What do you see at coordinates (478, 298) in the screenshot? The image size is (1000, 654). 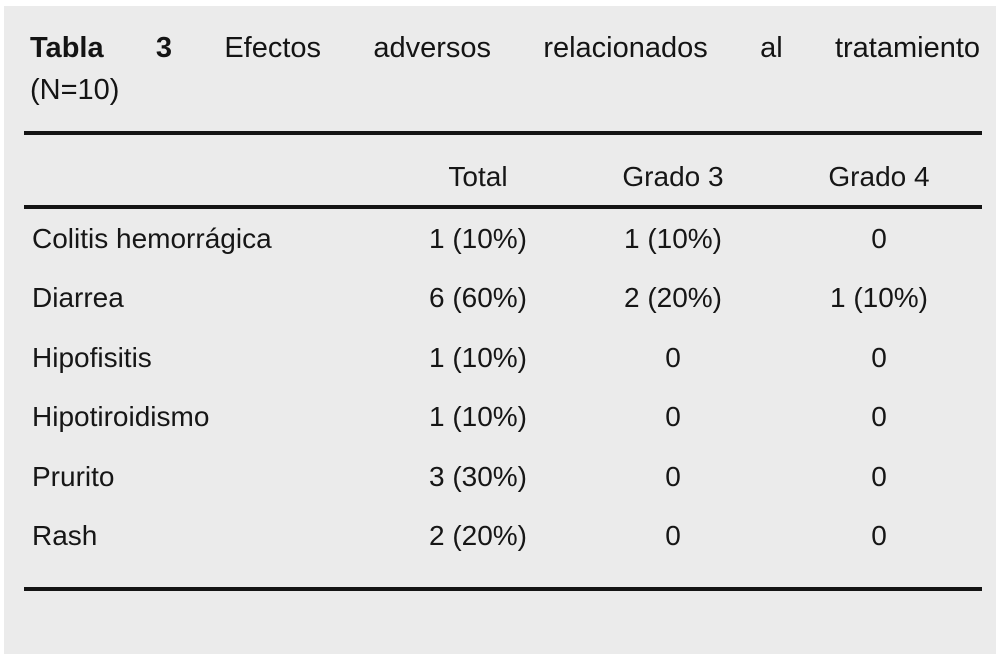 I see `cell-total: 6 (60%)` at bounding box center [478, 298].